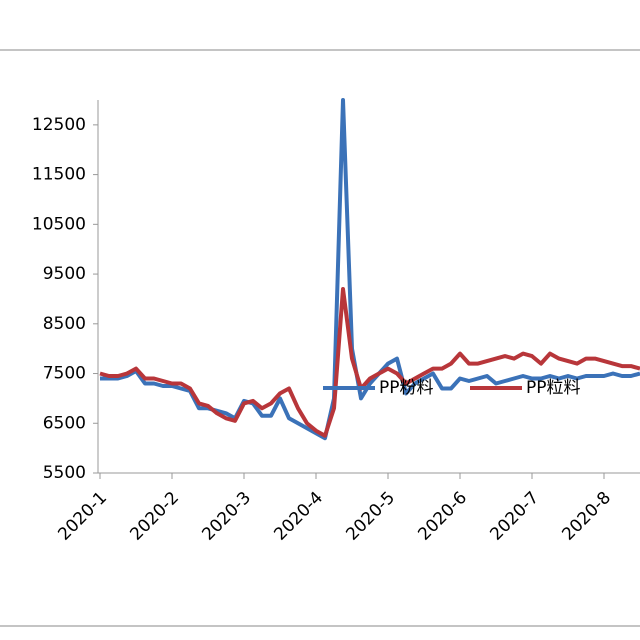  I want to click on y-tick-label: 9500, so click(64, 274).